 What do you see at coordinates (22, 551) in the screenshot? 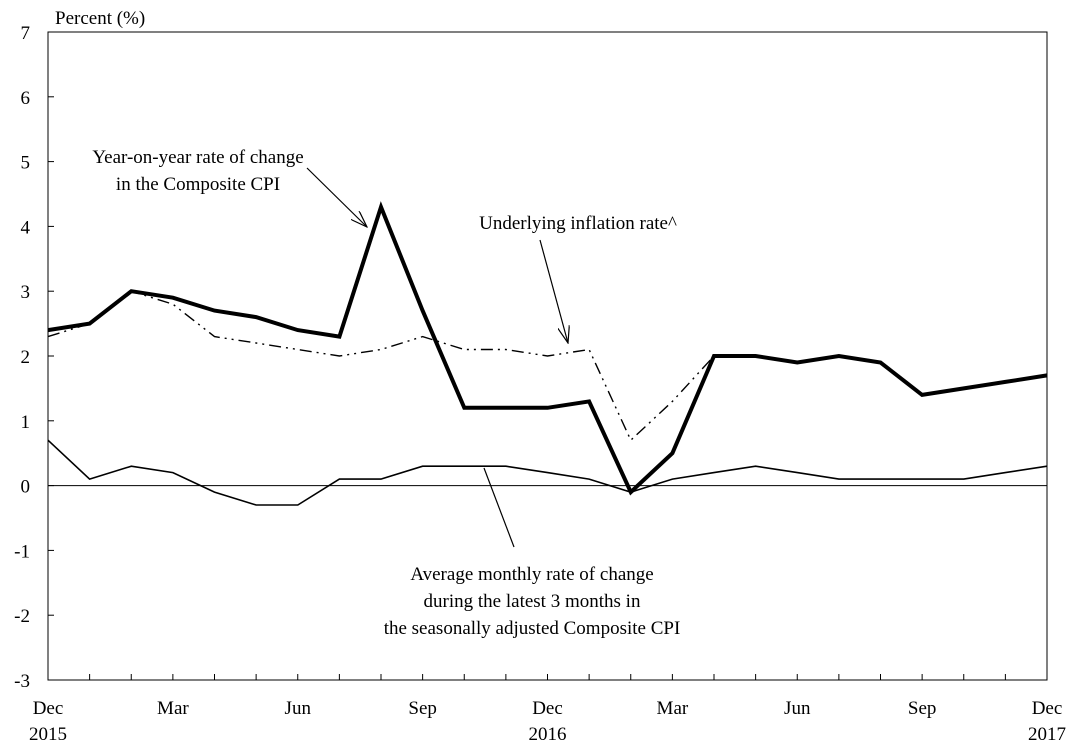
I see `y-tick-label: -1` at bounding box center [22, 551].